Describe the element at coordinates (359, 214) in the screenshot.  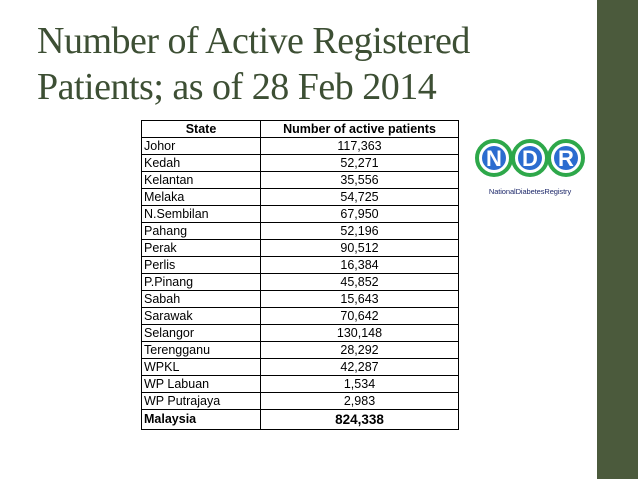
I see `cell-active-patients: 67,950` at that location.